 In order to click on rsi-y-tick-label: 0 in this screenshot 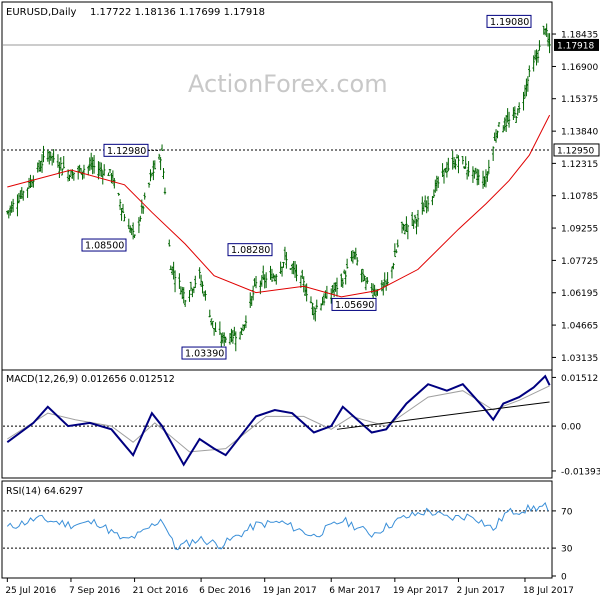, I will do `click(564, 578)`.